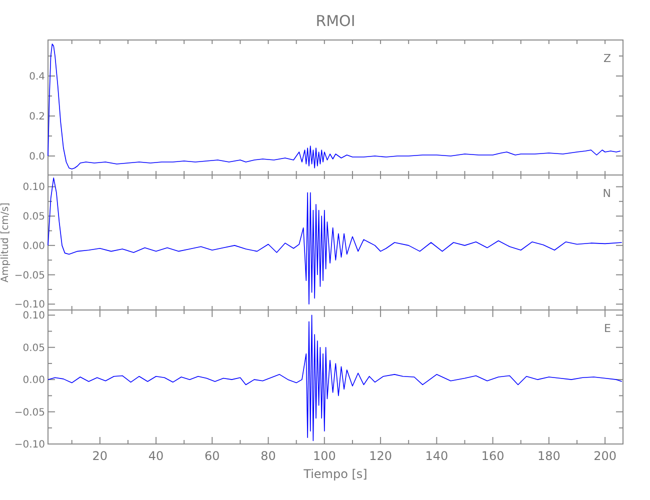 Image resolution: width=650 pixels, height=500 pixels. What do you see at coordinates (37, 117) in the screenshot?
I see `y-tick-label: 0.2` at bounding box center [37, 117].